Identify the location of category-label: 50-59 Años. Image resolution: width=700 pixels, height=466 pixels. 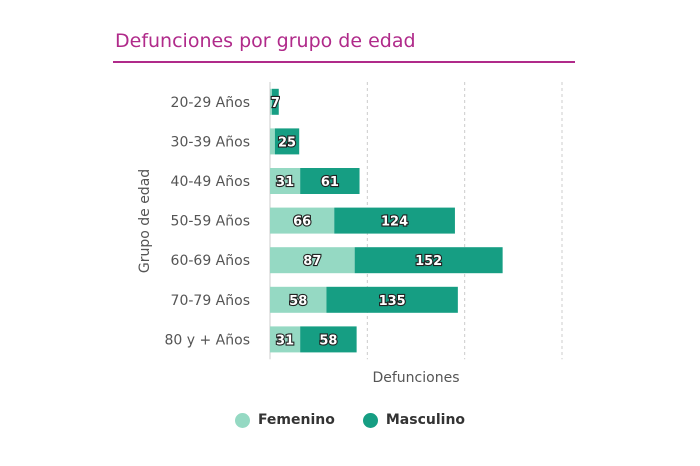
(210, 222).